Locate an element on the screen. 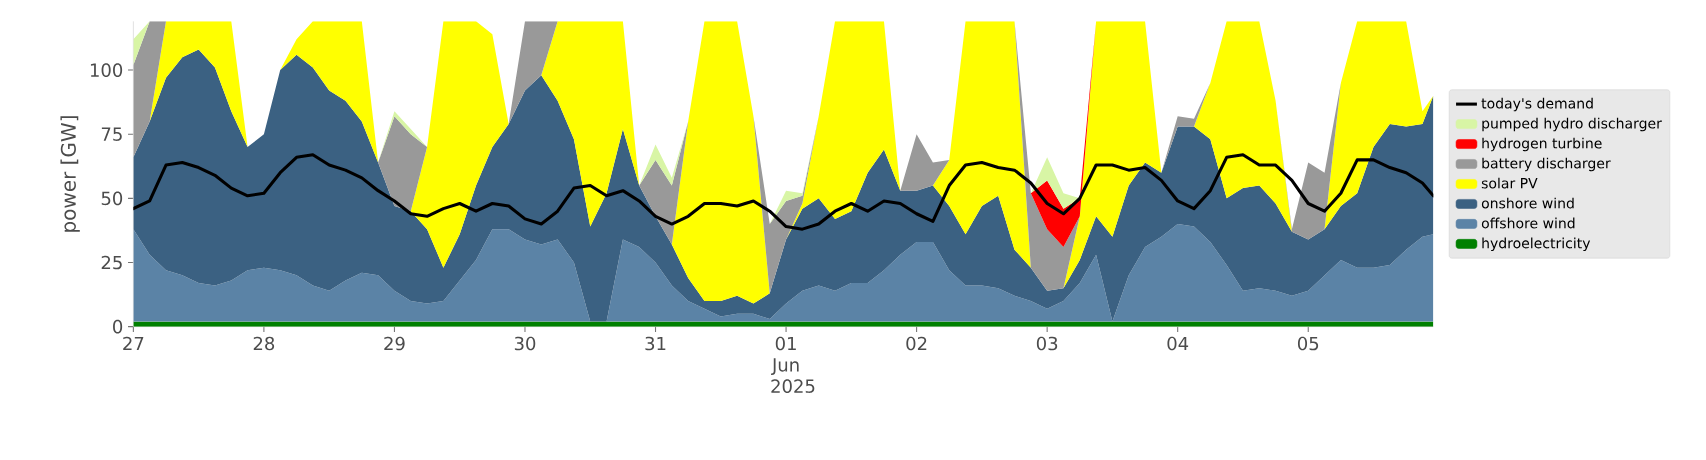  line-series is located at coordinates (783, 192).